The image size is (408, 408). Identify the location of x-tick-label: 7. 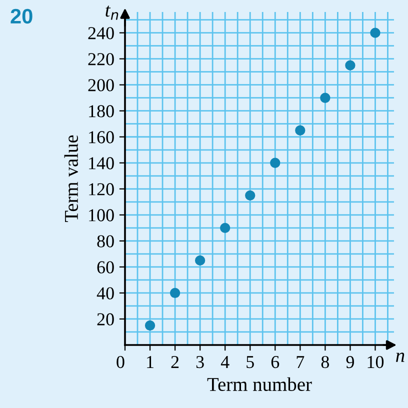
(300, 362).